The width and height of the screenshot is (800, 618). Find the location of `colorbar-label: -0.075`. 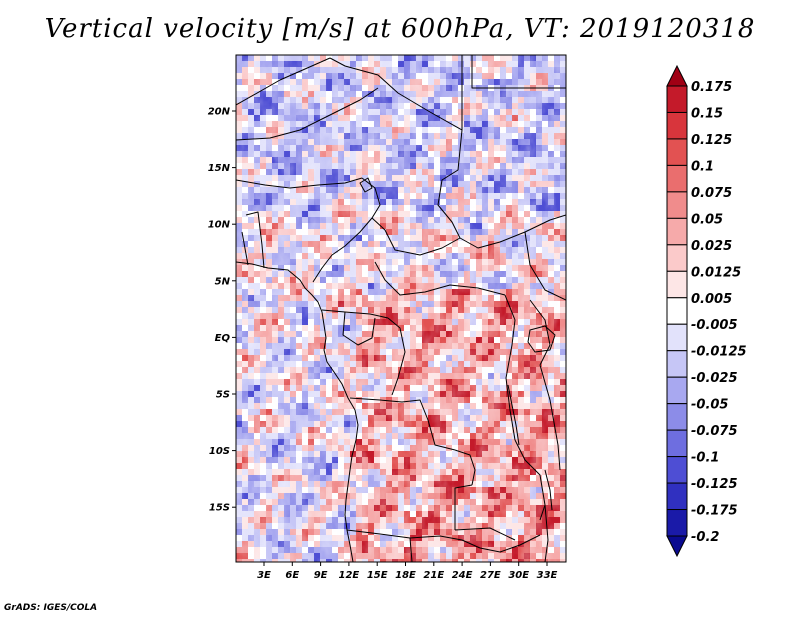

colorbar-label: -0.075 is located at coordinates (714, 431).